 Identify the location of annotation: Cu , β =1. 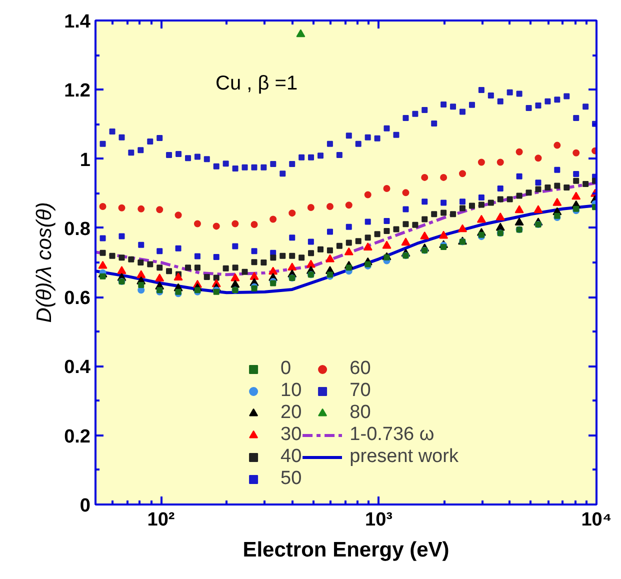
(257, 83).